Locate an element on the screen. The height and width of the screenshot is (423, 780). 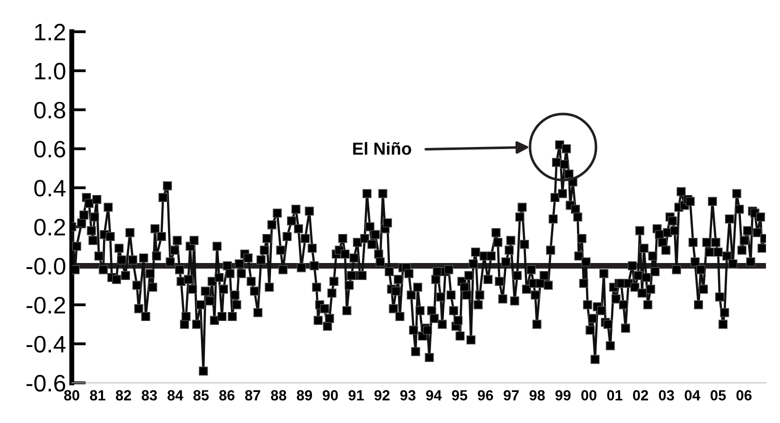
y-tick-label: 1.2 is located at coordinates (50, 32).